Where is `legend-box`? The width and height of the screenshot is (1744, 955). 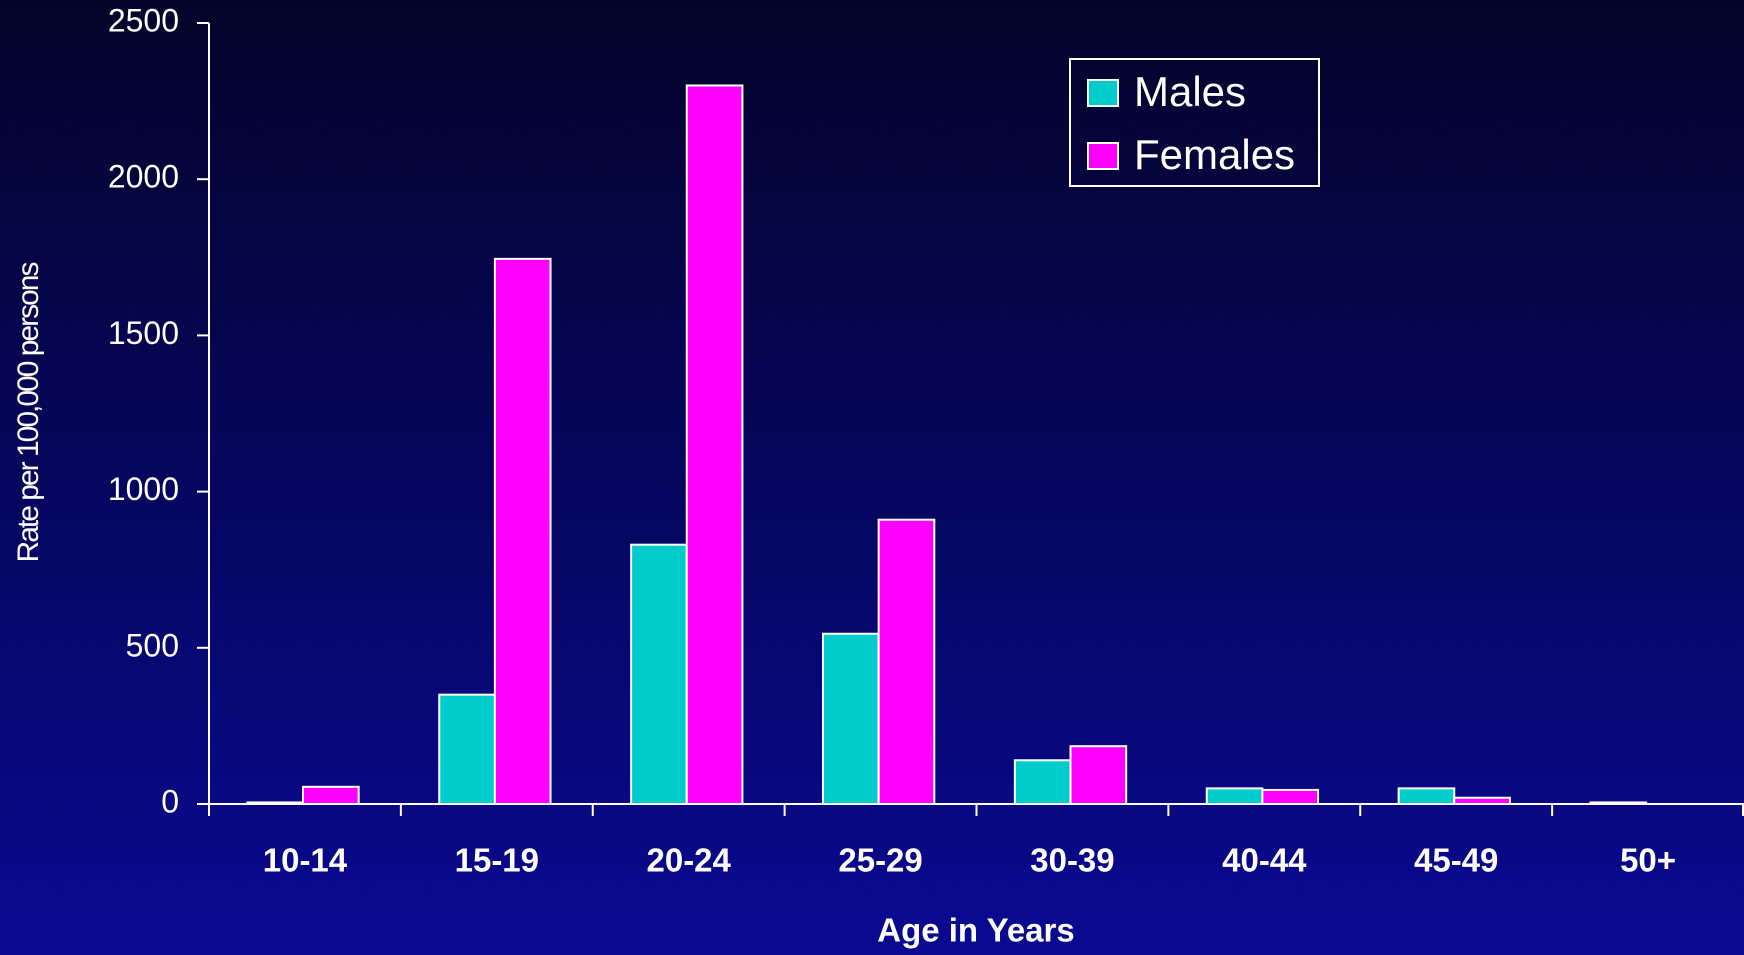
legend-box is located at coordinates (1194, 122).